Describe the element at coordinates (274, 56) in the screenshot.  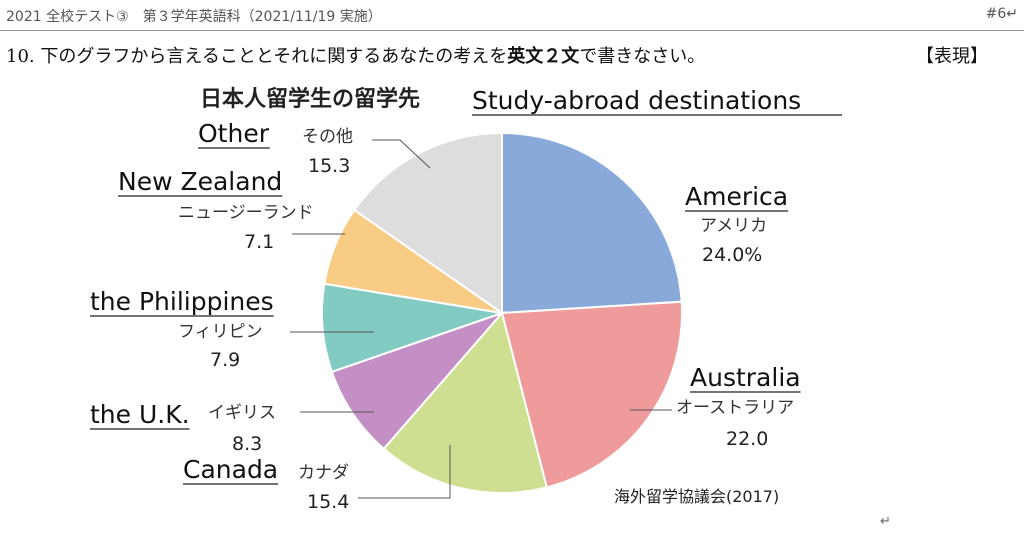
I see `question-body-before: 下のグラフから言えることとそれに関するあなたの考えを` at that location.